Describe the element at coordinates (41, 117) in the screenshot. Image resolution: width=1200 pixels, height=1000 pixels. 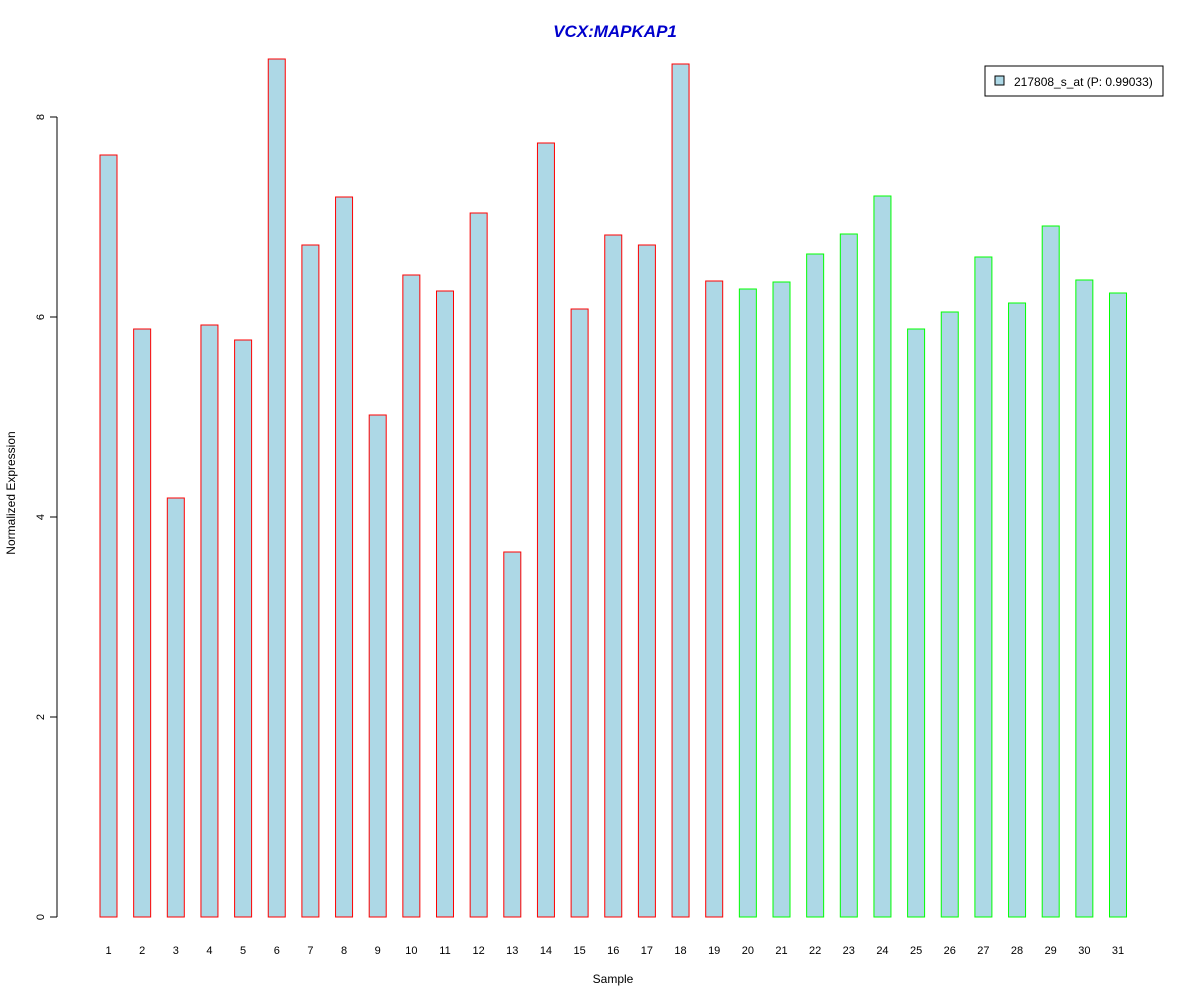
I see `y-tick-label: 8` at that location.